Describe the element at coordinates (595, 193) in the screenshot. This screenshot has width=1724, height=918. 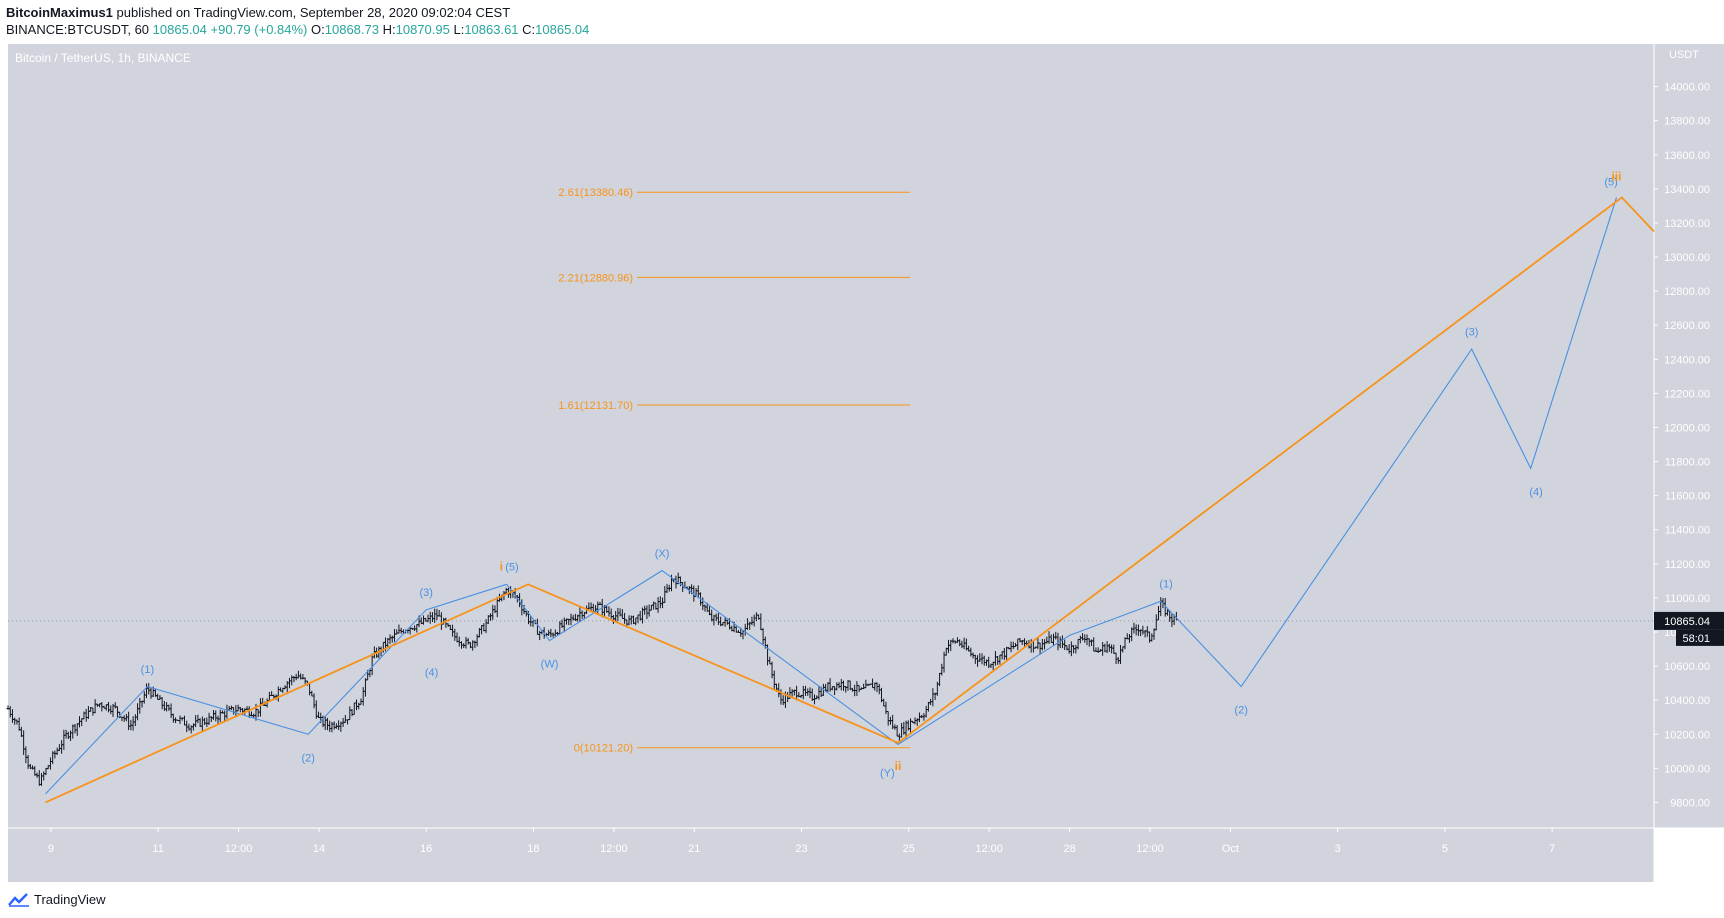
I see `fib-level-label: 2.61(13380.46)` at that location.